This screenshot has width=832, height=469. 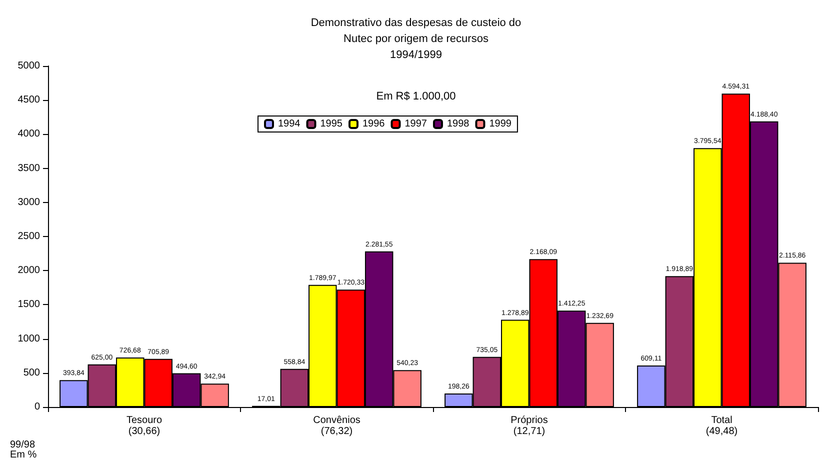 I want to click on x-tick-label: Próprios (12,71), so click(x=529, y=426).